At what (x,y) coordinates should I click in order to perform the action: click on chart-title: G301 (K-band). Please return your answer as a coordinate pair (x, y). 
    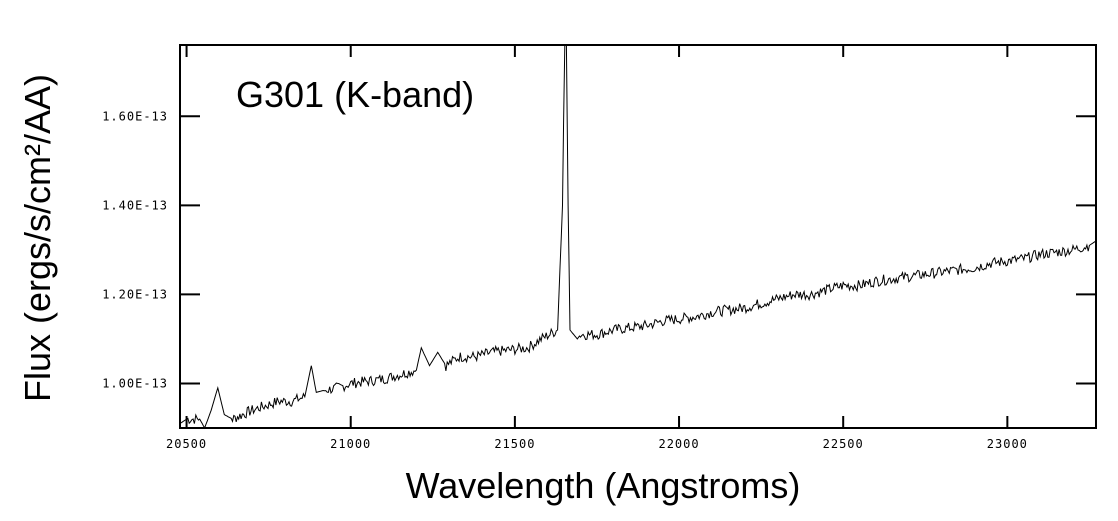
    Looking at the image, I should click on (355, 94).